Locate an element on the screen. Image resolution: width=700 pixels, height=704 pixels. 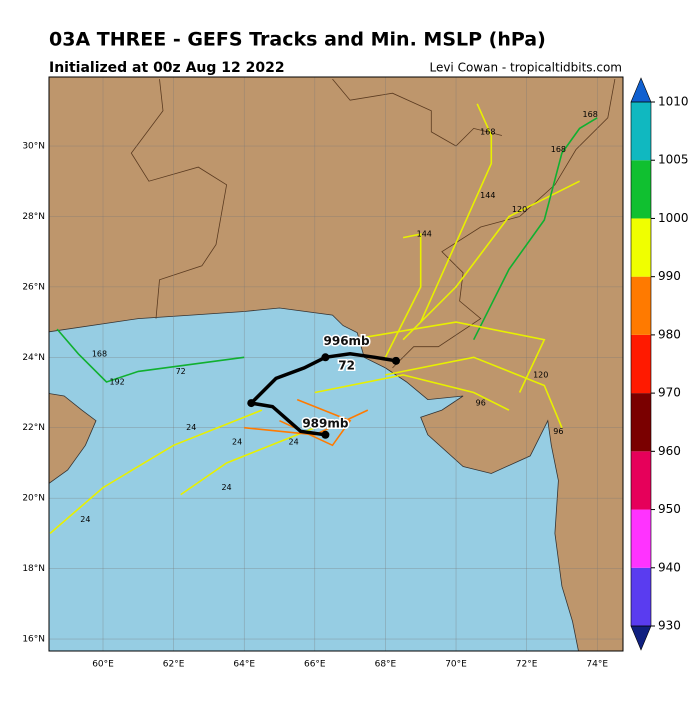
y-tick-label: 26°N is located at coordinates (33, 287).